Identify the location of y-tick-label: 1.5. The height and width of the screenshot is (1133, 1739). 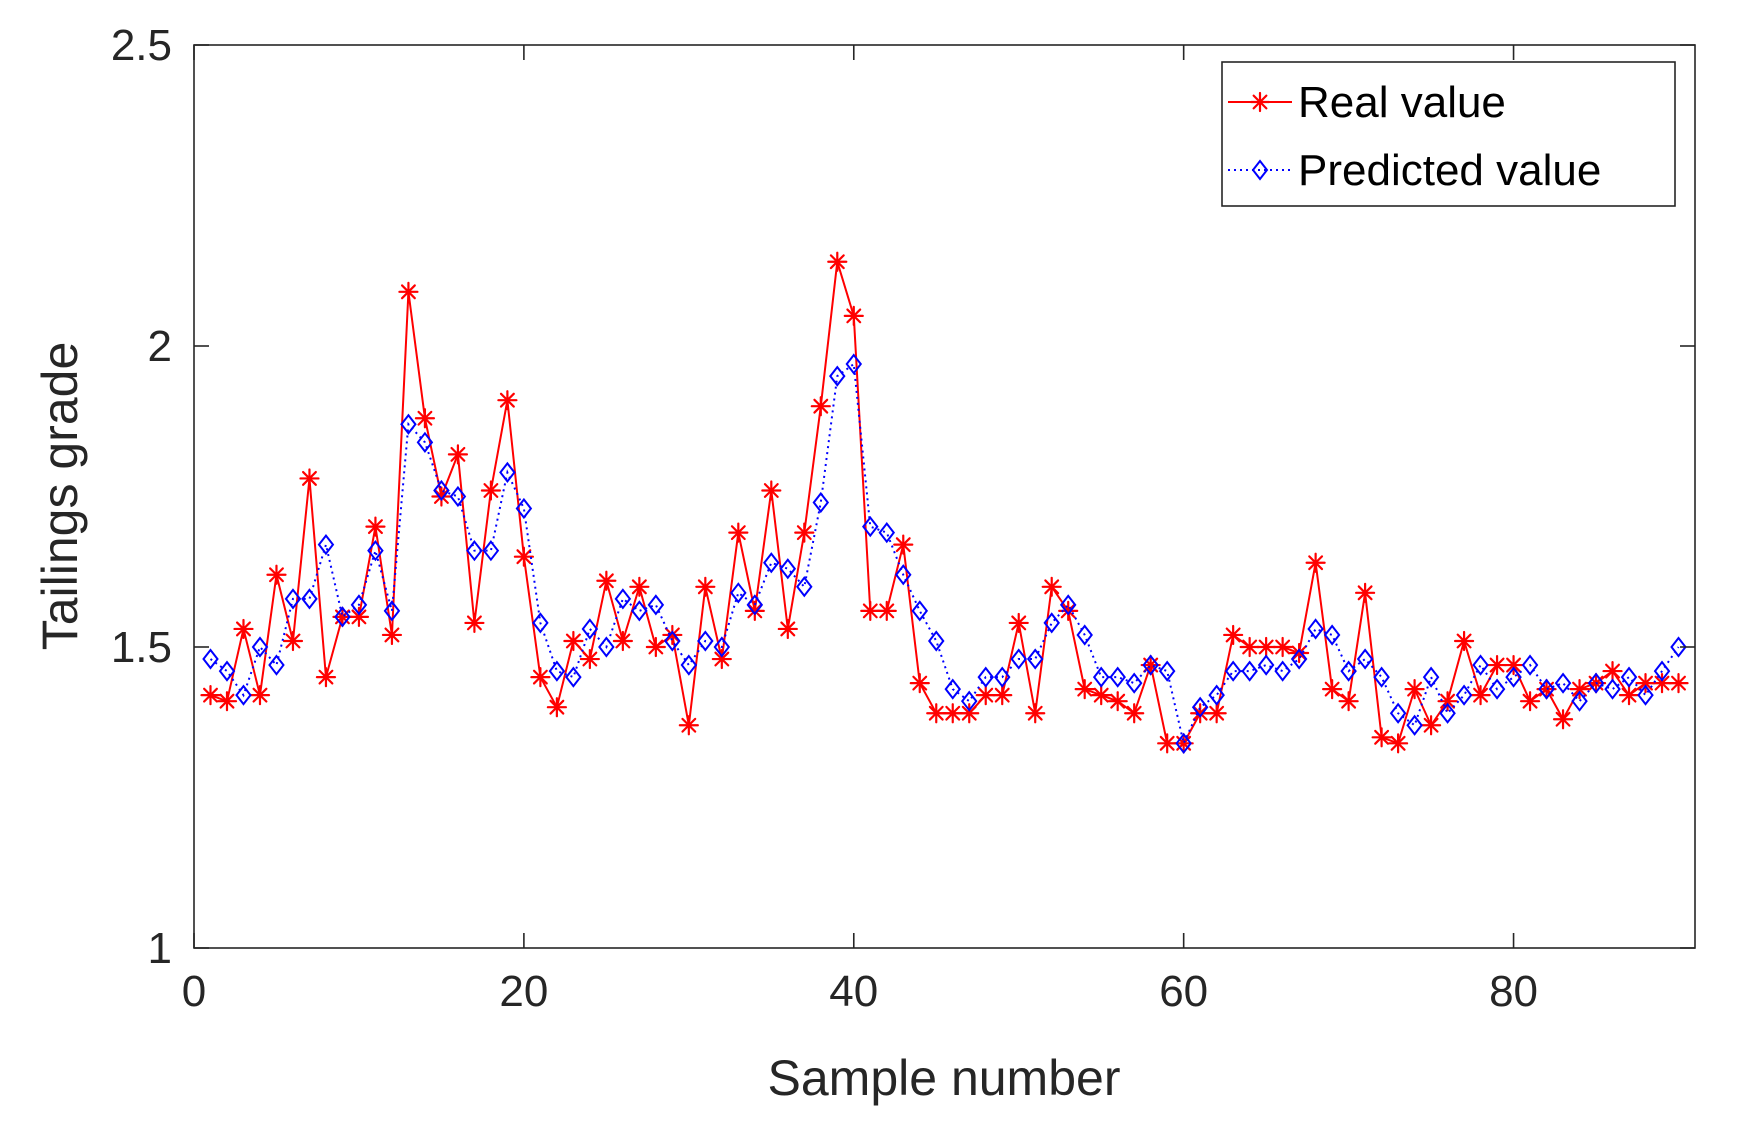
(141, 647).